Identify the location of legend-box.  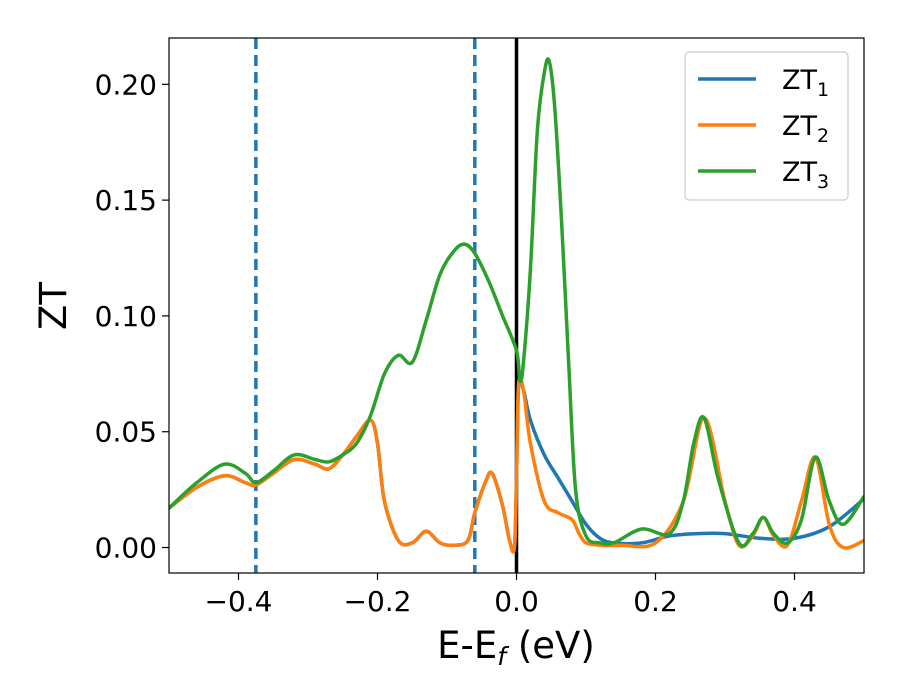
(766, 126).